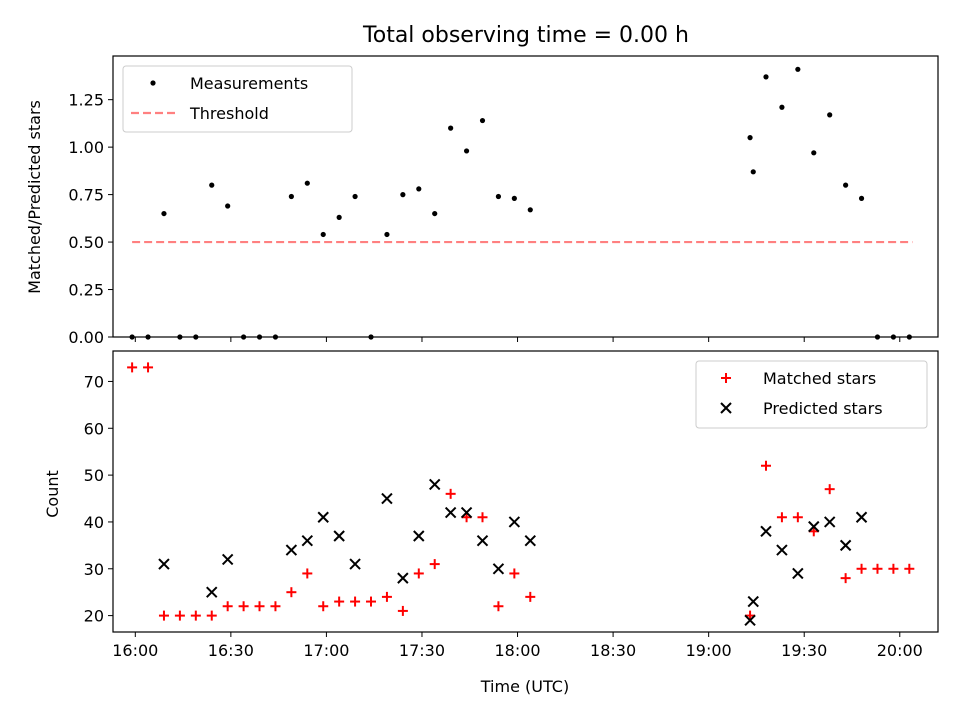  What do you see at coordinates (94, 616) in the screenshot?
I see `y-tick-label: 20` at bounding box center [94, 616].